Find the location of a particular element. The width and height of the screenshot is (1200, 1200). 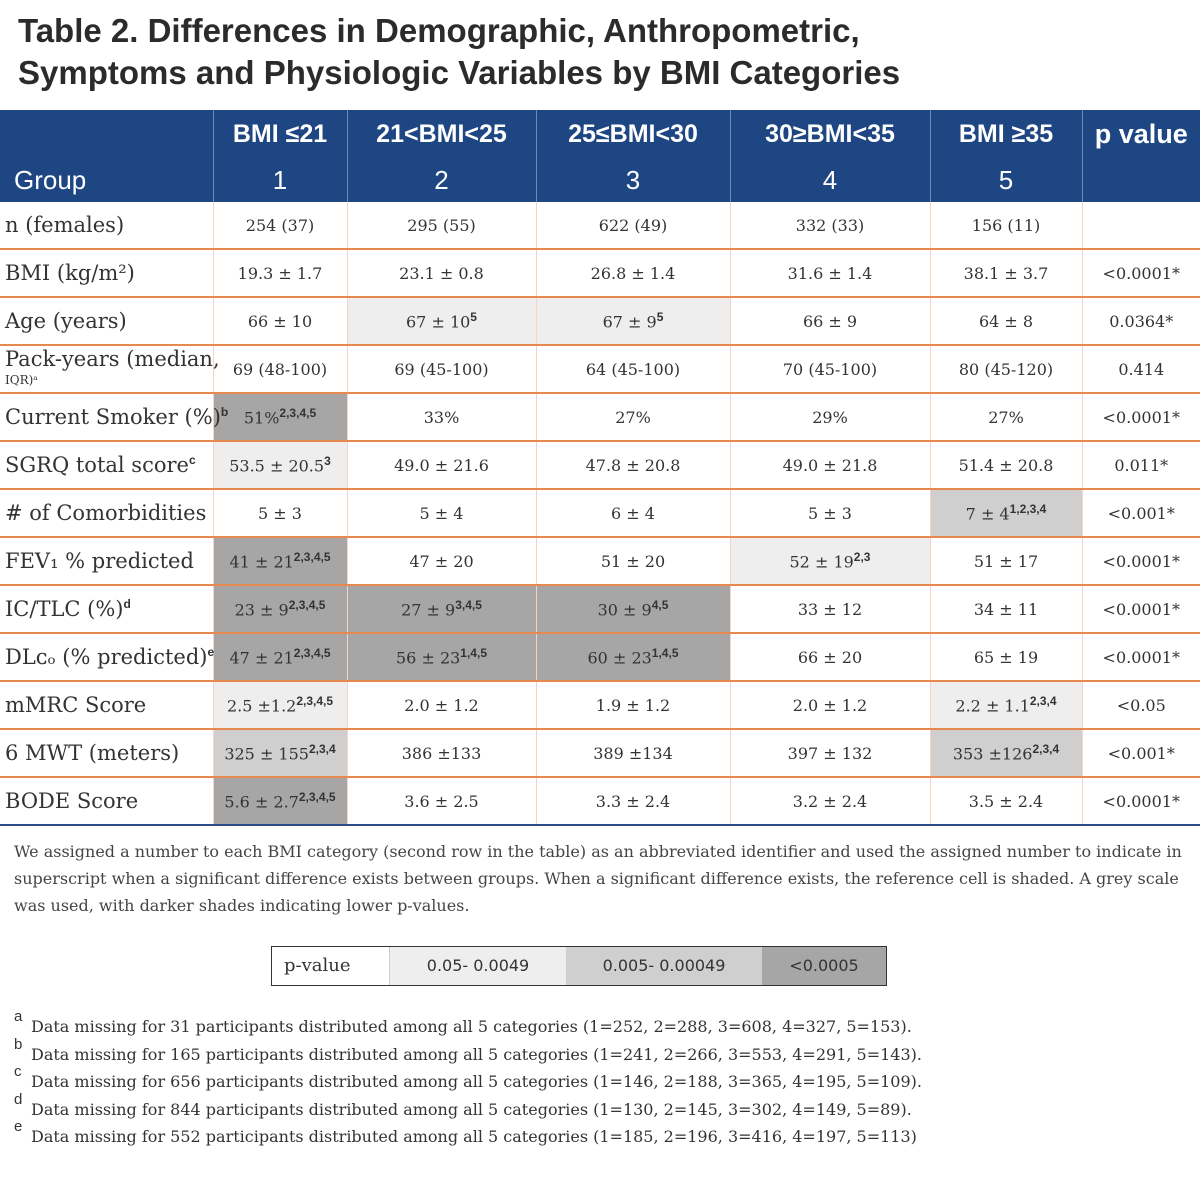

table-cell: 51.4 ± 20.8 is located at coordinates (1006, 465).